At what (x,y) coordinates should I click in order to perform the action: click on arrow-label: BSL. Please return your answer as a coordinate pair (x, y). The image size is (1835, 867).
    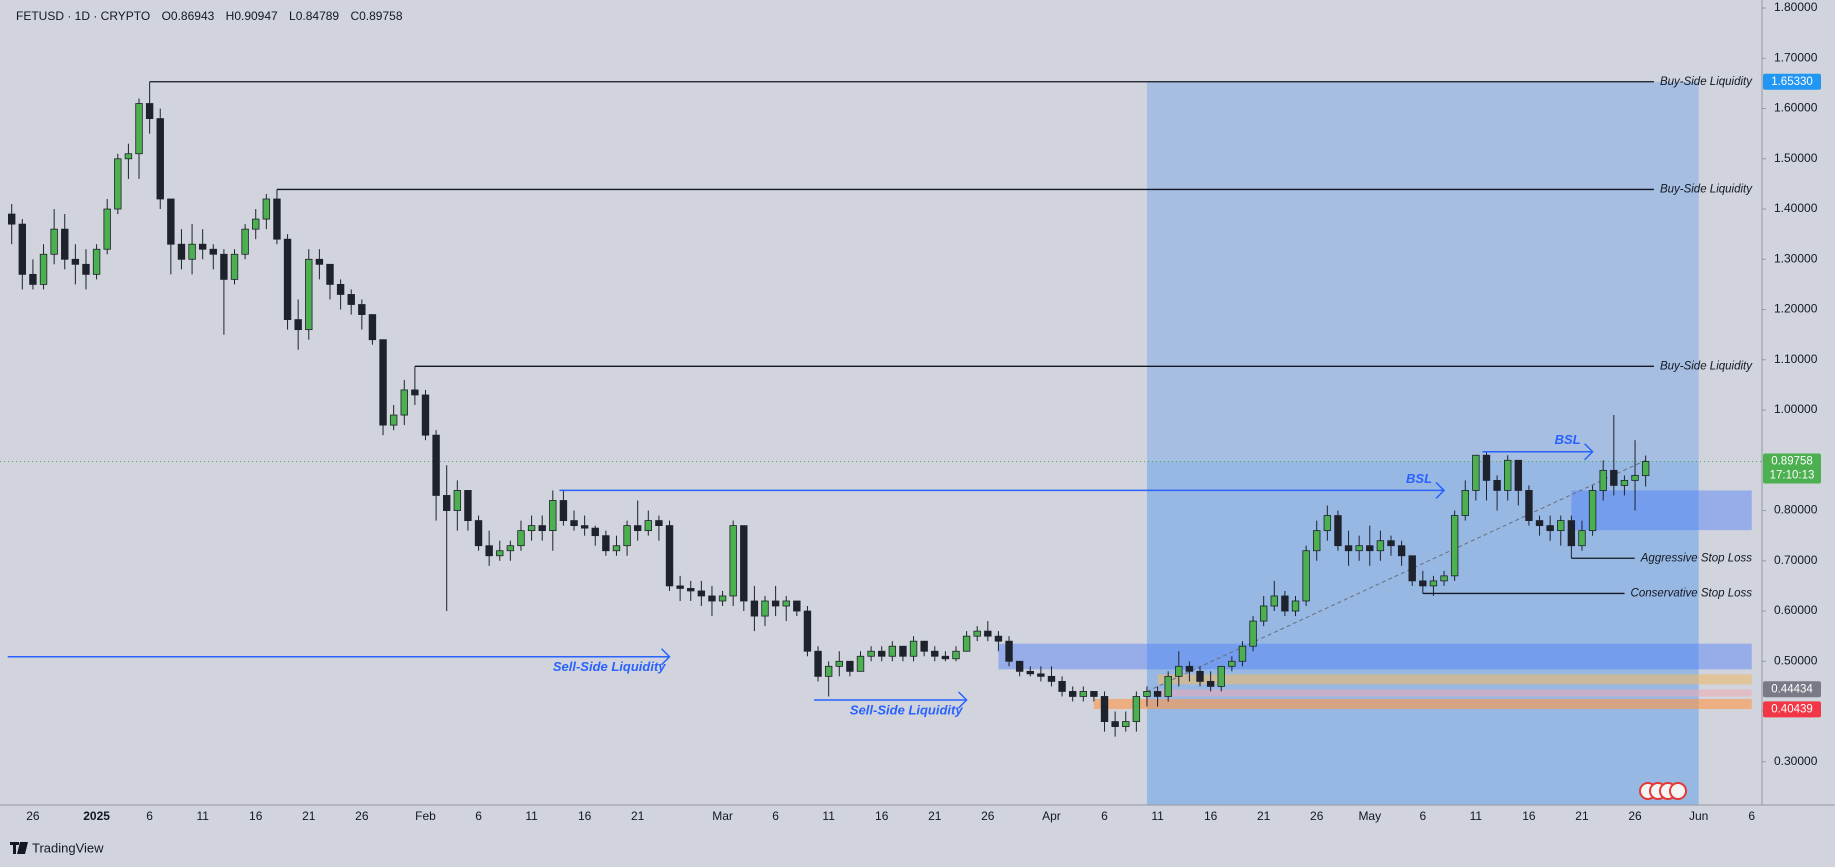
    Looking at the image, I should click on (1419, 478).